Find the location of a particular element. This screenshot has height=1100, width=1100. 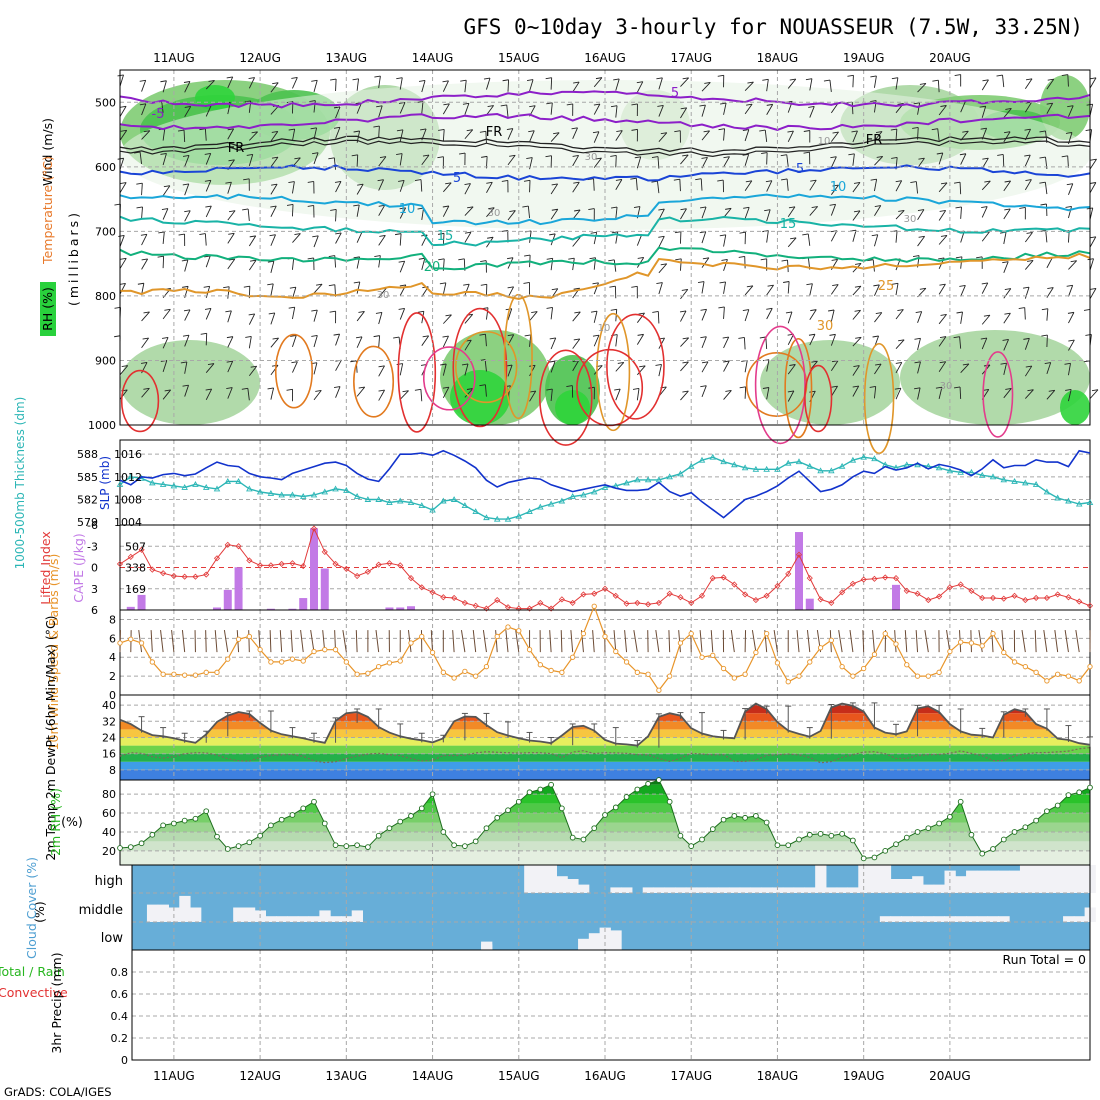

precip-axis-label: 3hr Precip (mm) is located at coordinates (56, 1002).